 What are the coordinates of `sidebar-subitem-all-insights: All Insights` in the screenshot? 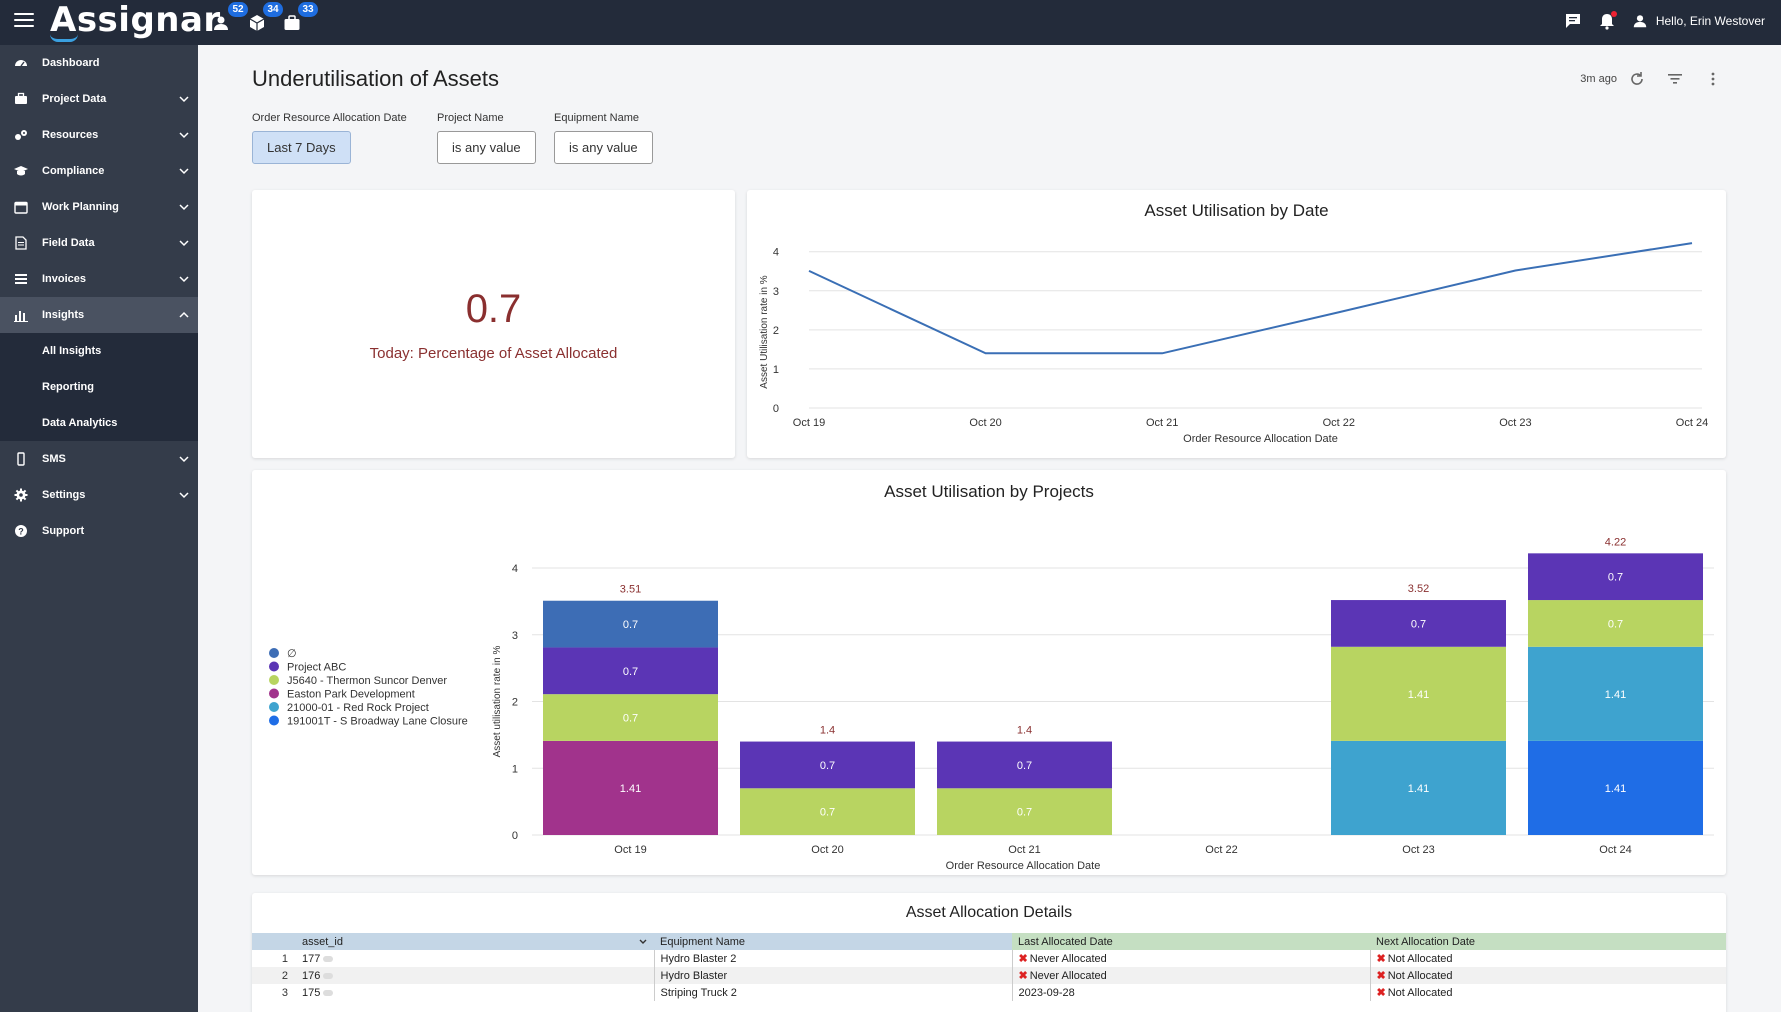 It's located at (72, 351).